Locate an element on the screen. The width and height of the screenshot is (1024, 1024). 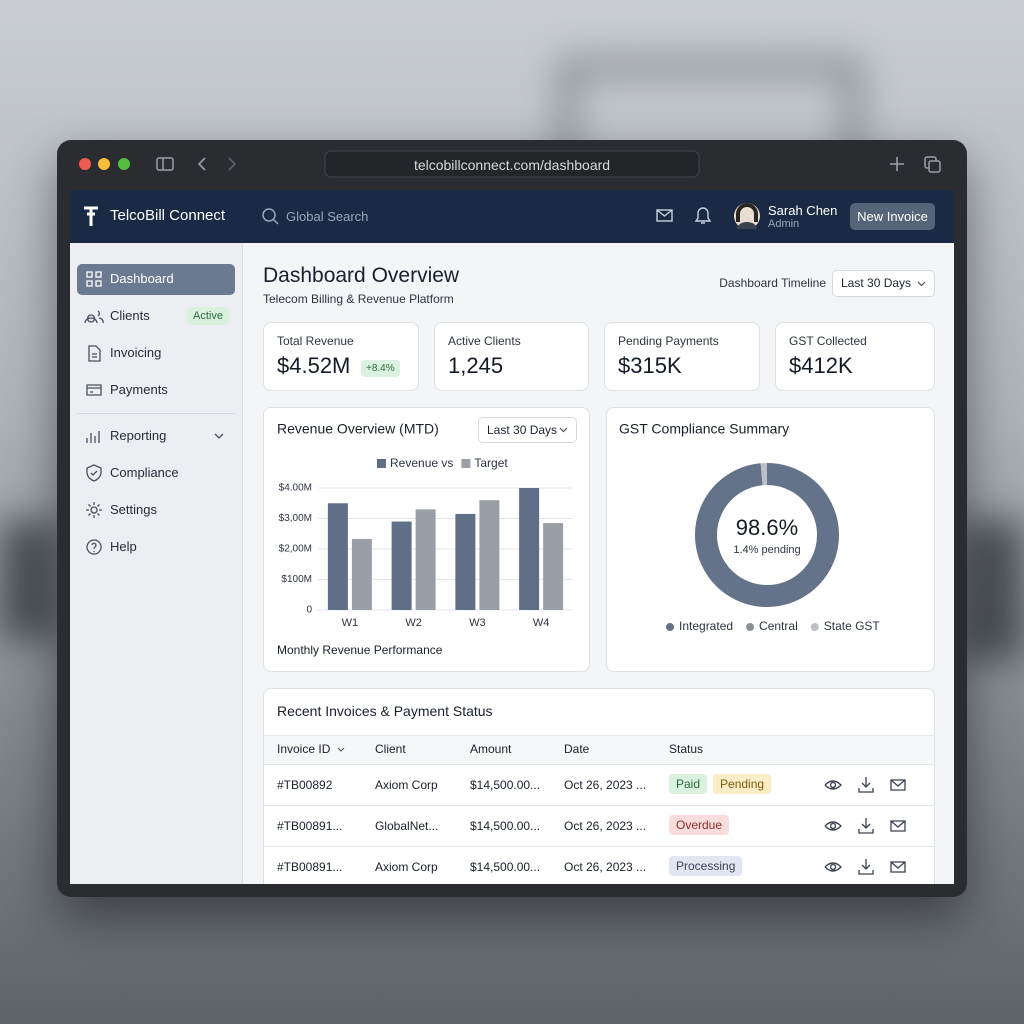
sidebar-item: Help is located at coordinates (123, 546).